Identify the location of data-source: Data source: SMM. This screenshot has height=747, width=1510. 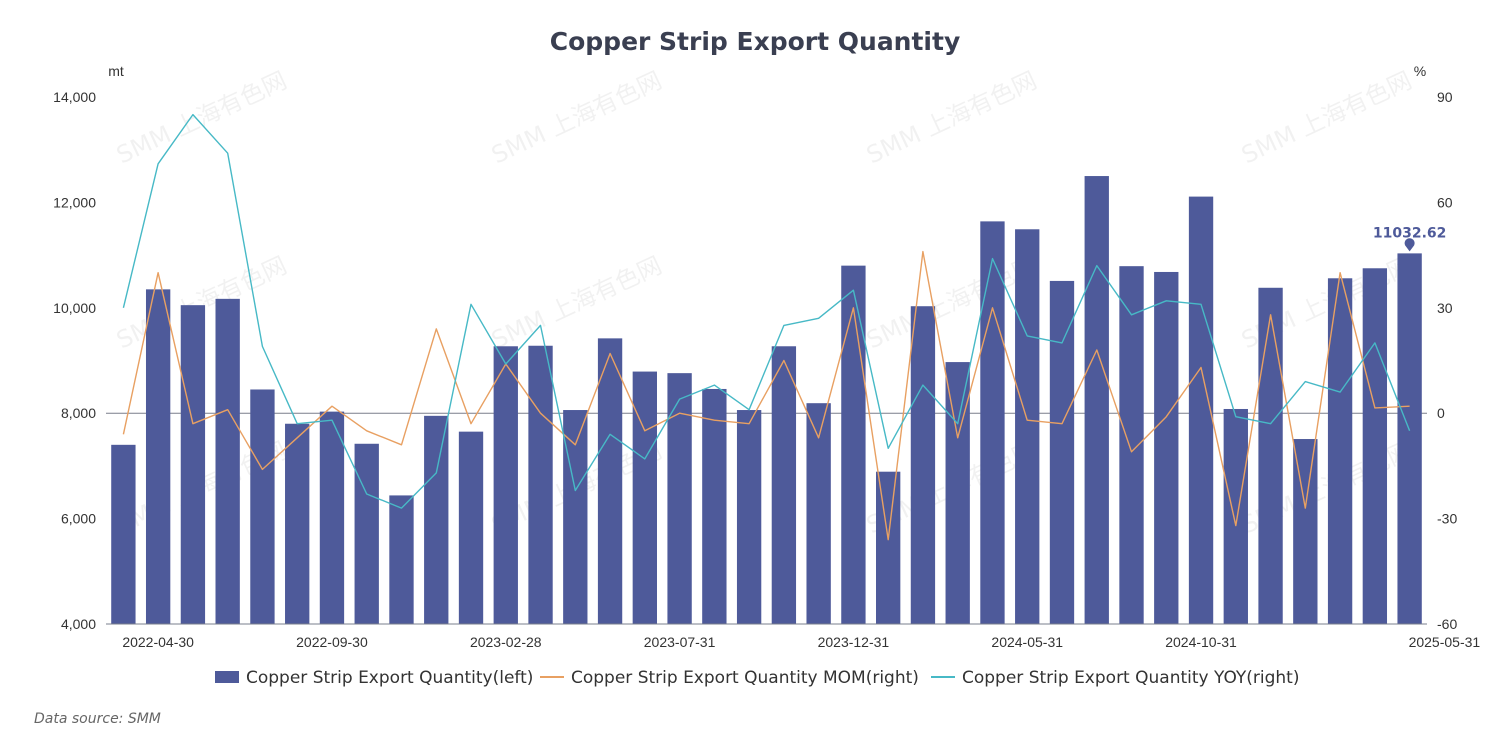
(97, 719).